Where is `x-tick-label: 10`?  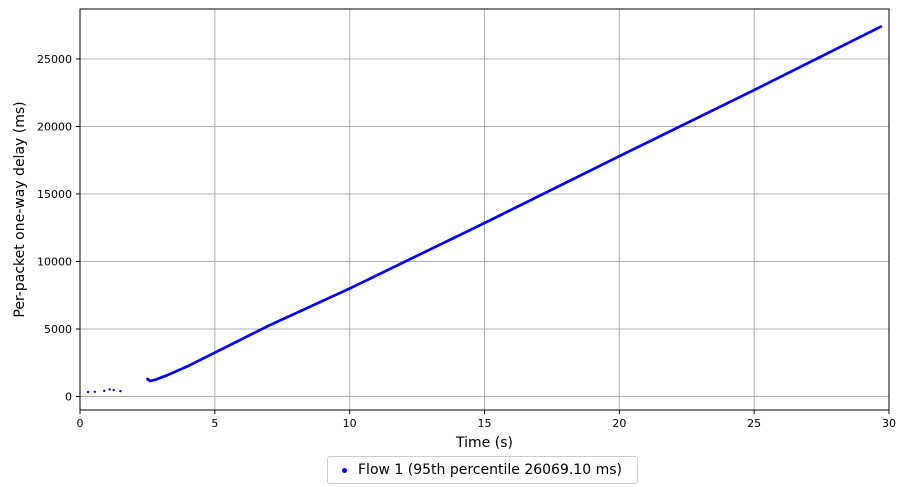 x-tick-label: 10 is located at coordinates (350, 423).